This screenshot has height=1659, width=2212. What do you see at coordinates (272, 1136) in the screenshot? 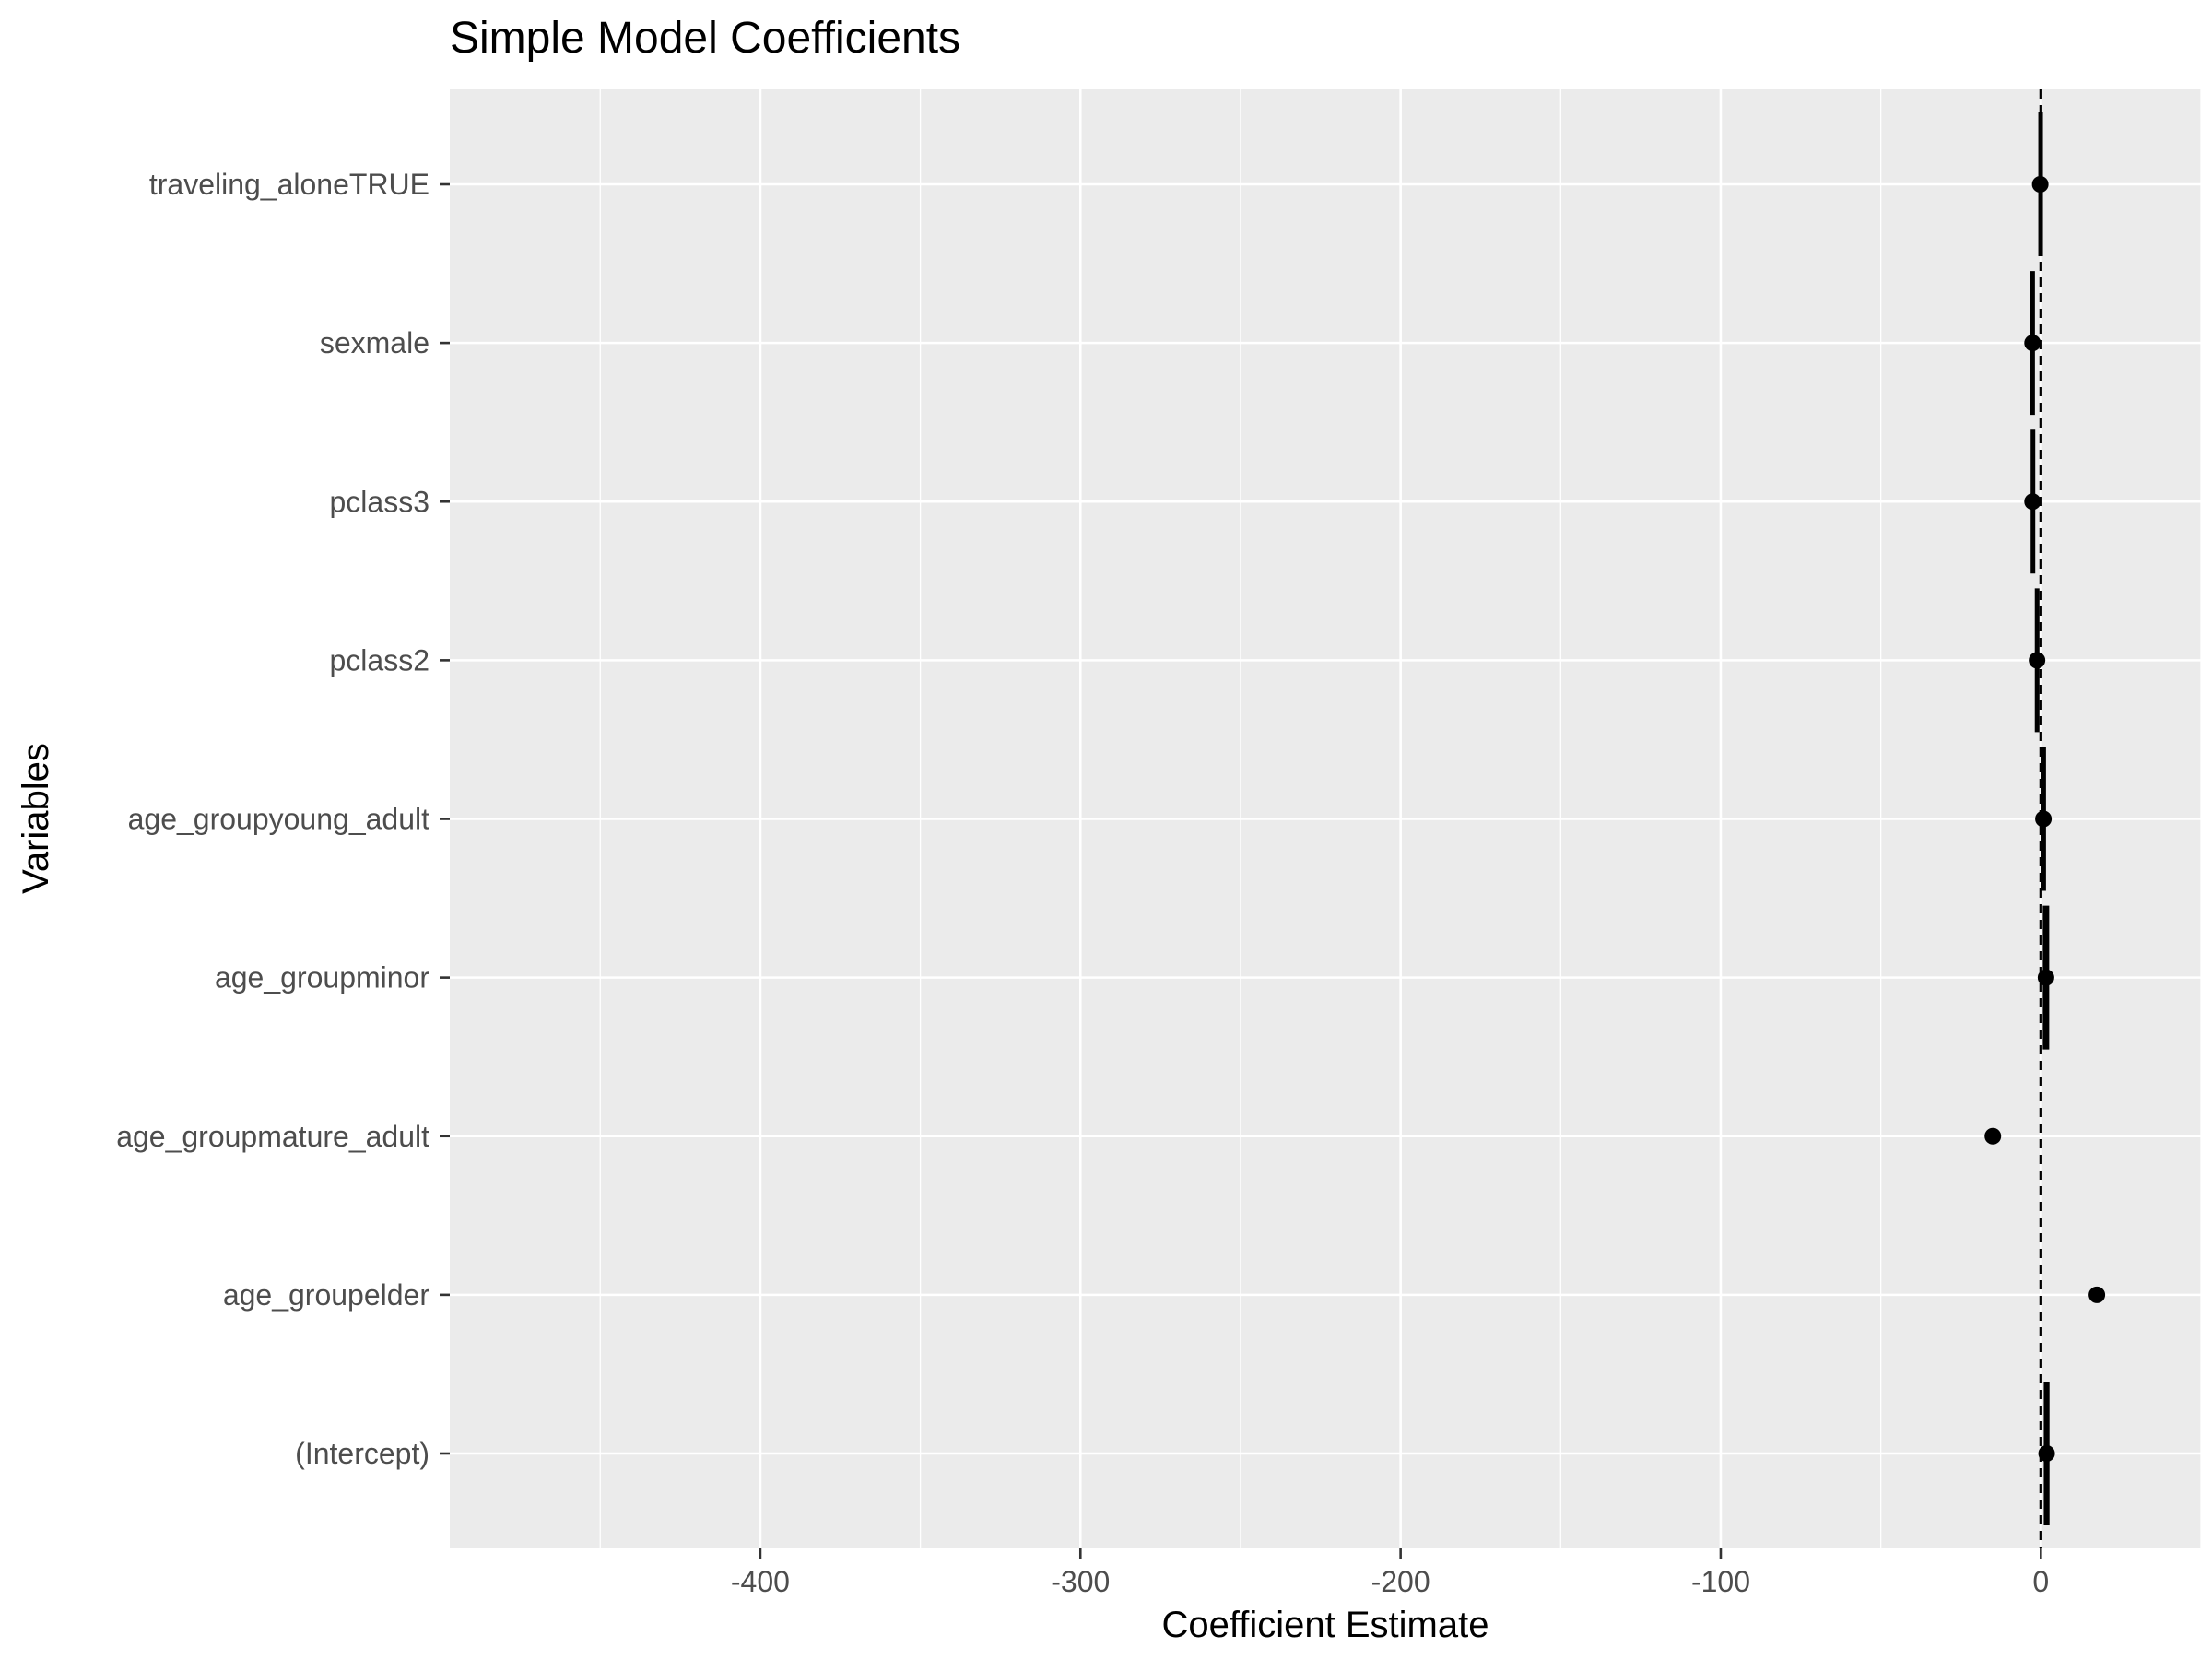
I see `y-tick-label: age_groupmature_adult` at bounding box center [272, 1136].